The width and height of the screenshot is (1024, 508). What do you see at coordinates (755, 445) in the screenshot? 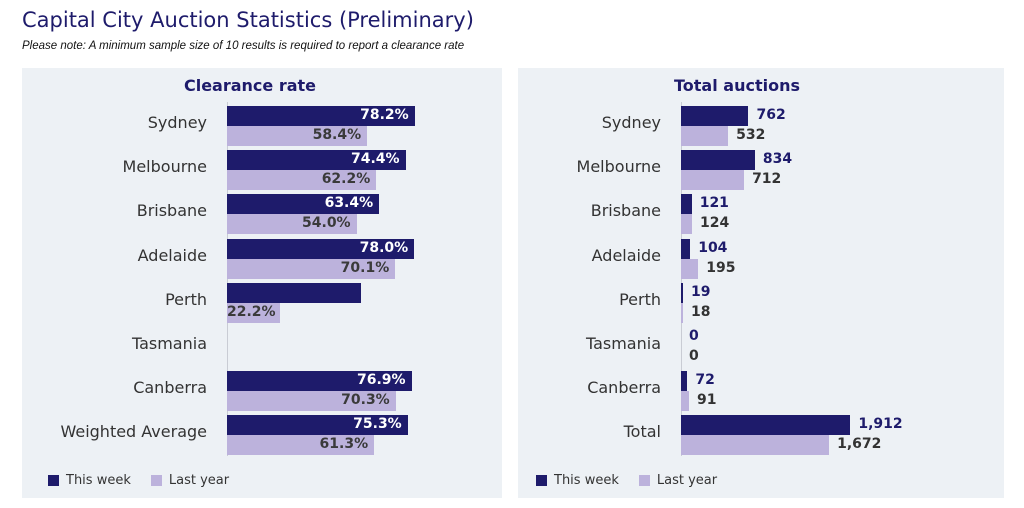
I see `bar-total-last-year` at bounding box center [755, 445].